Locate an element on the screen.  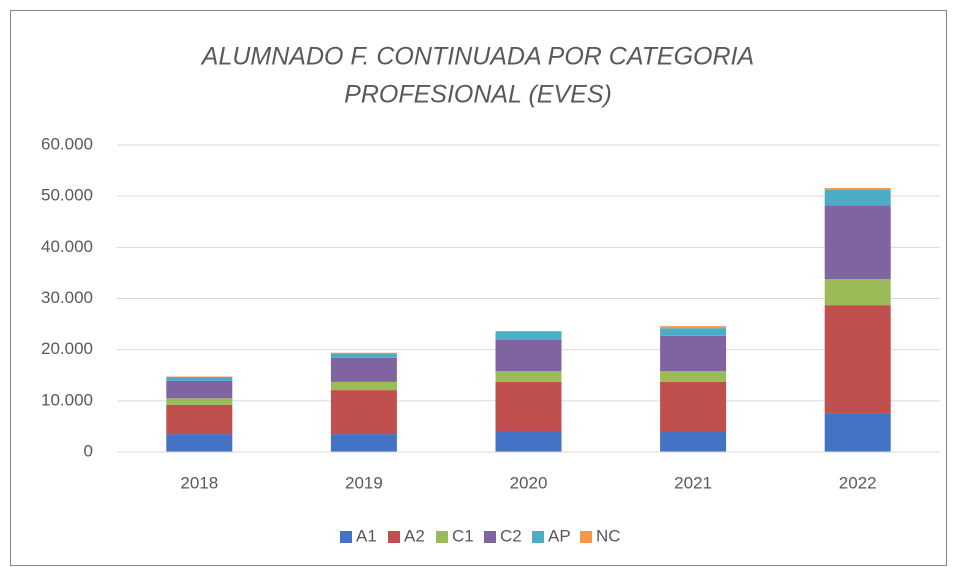
y-tick-label: 30.000 is located at coordinates (67, 297).